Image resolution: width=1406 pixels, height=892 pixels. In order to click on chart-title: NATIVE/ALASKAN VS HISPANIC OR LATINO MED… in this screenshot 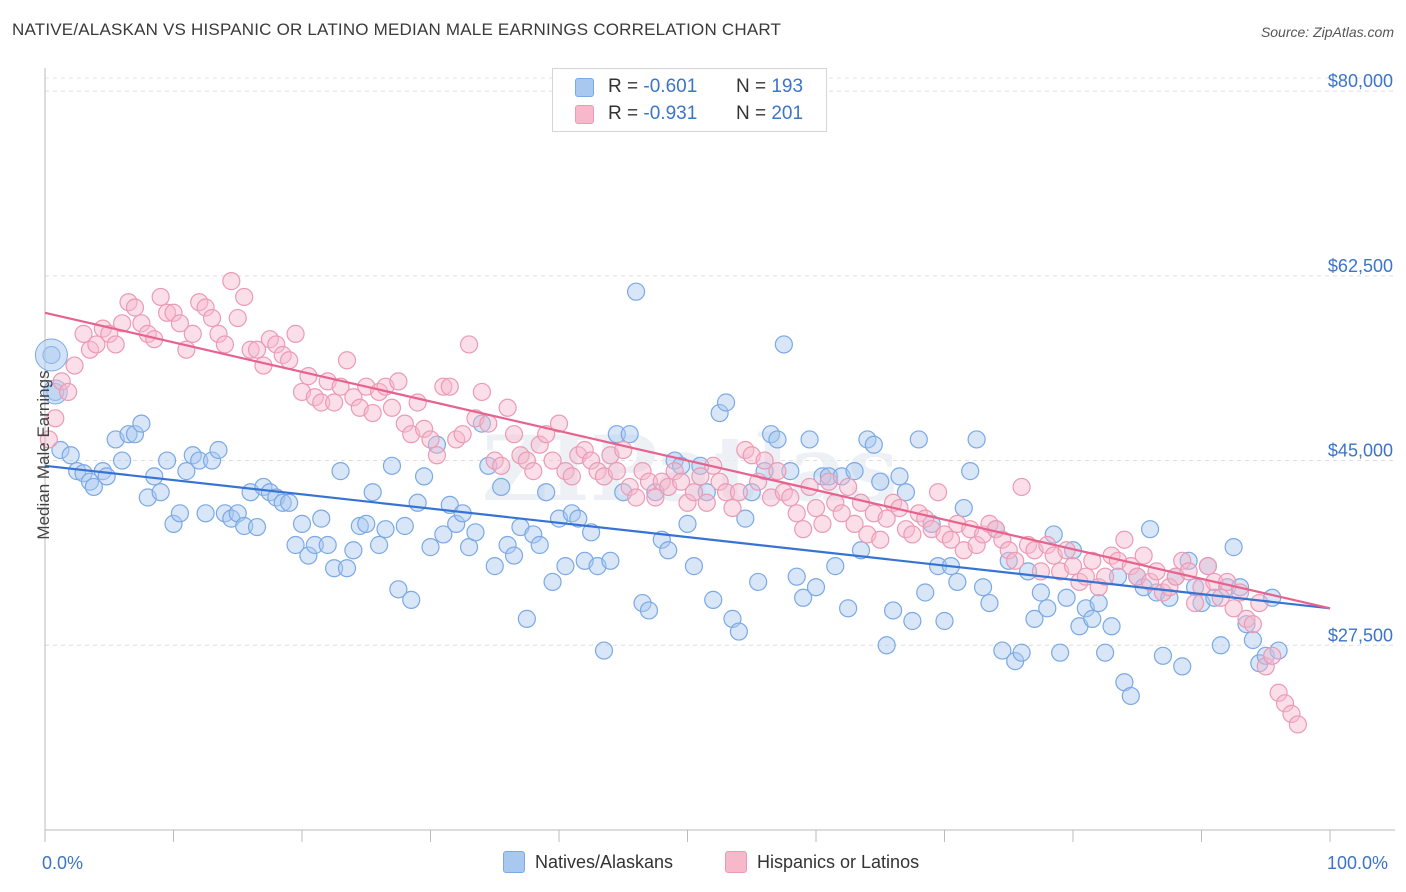, I will do `click(397, 29)`.